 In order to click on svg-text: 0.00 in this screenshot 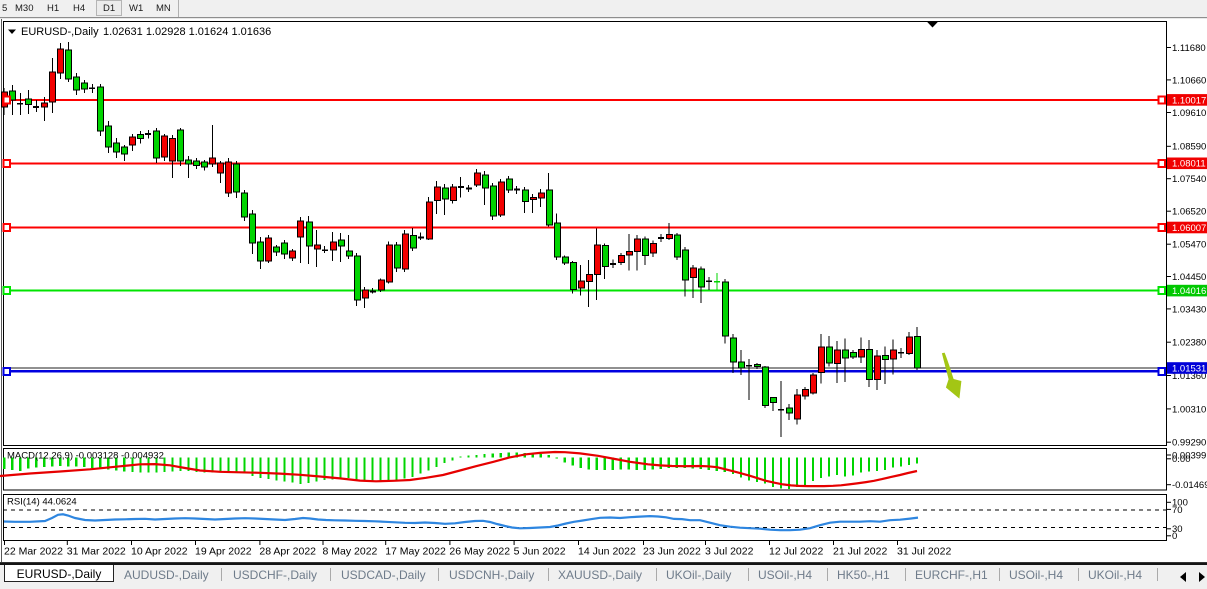, I will do `click(1181, 459)`.